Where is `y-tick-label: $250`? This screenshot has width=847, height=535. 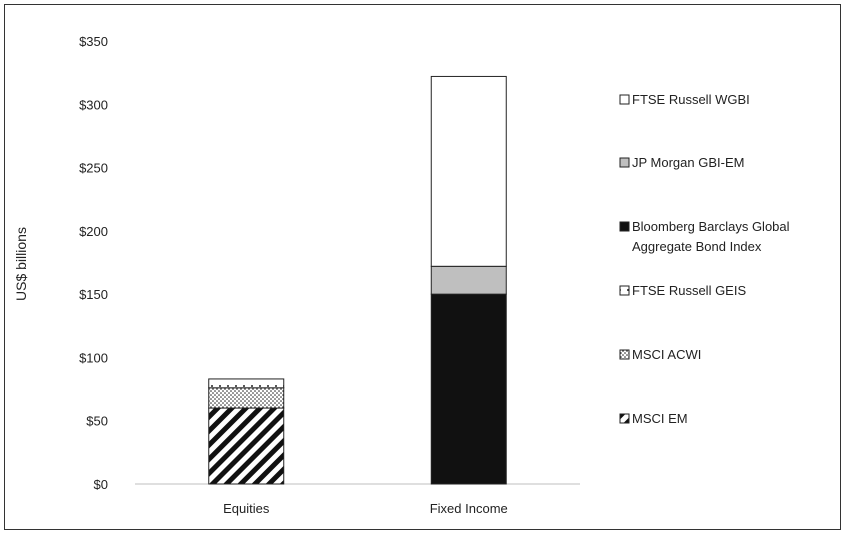 y-tick-label: $250 is located at coordinates (93, 168).